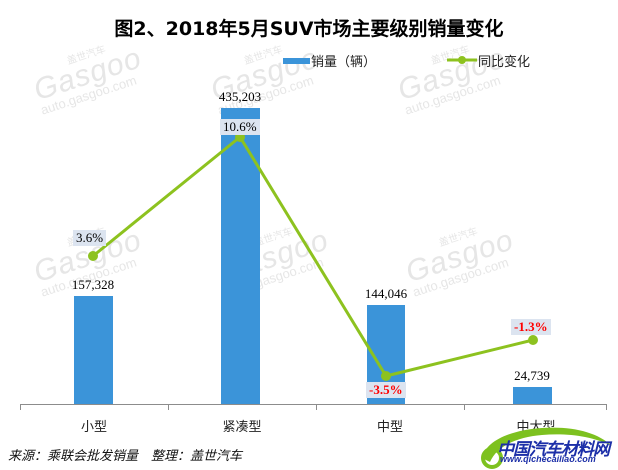  Describe the element at coordinates (90, 238) in the screenshot. I see `pct-label: 3.6%` at that location.